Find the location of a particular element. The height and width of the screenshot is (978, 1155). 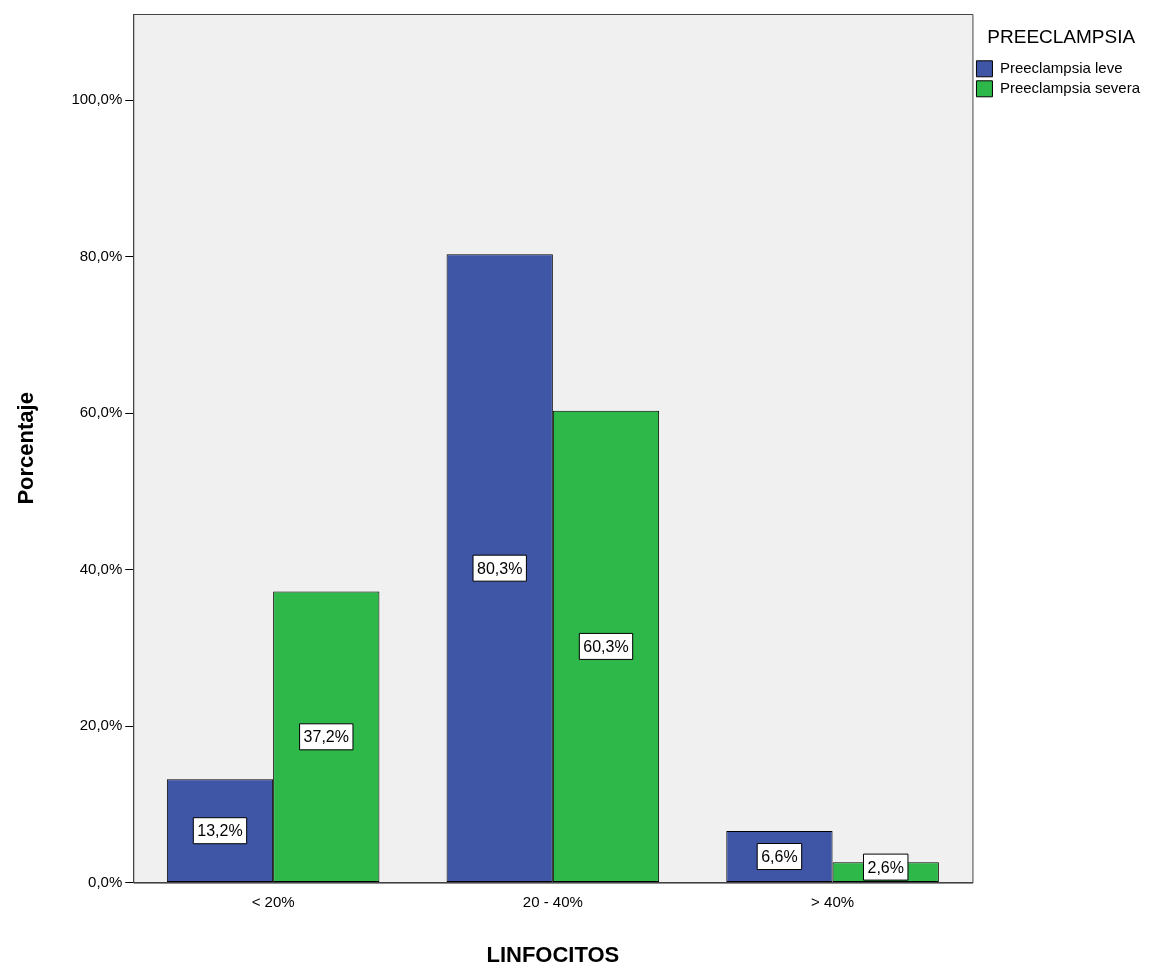

legend-label: Preeclampsia severa is located at coordinates (1070, 87).